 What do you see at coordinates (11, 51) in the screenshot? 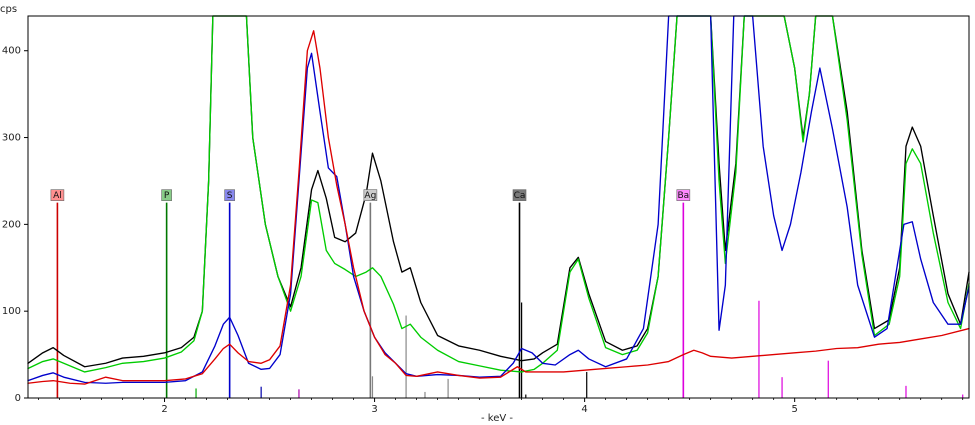
I see `y-tick-label-4: 400` at bounding box center [11, 51].